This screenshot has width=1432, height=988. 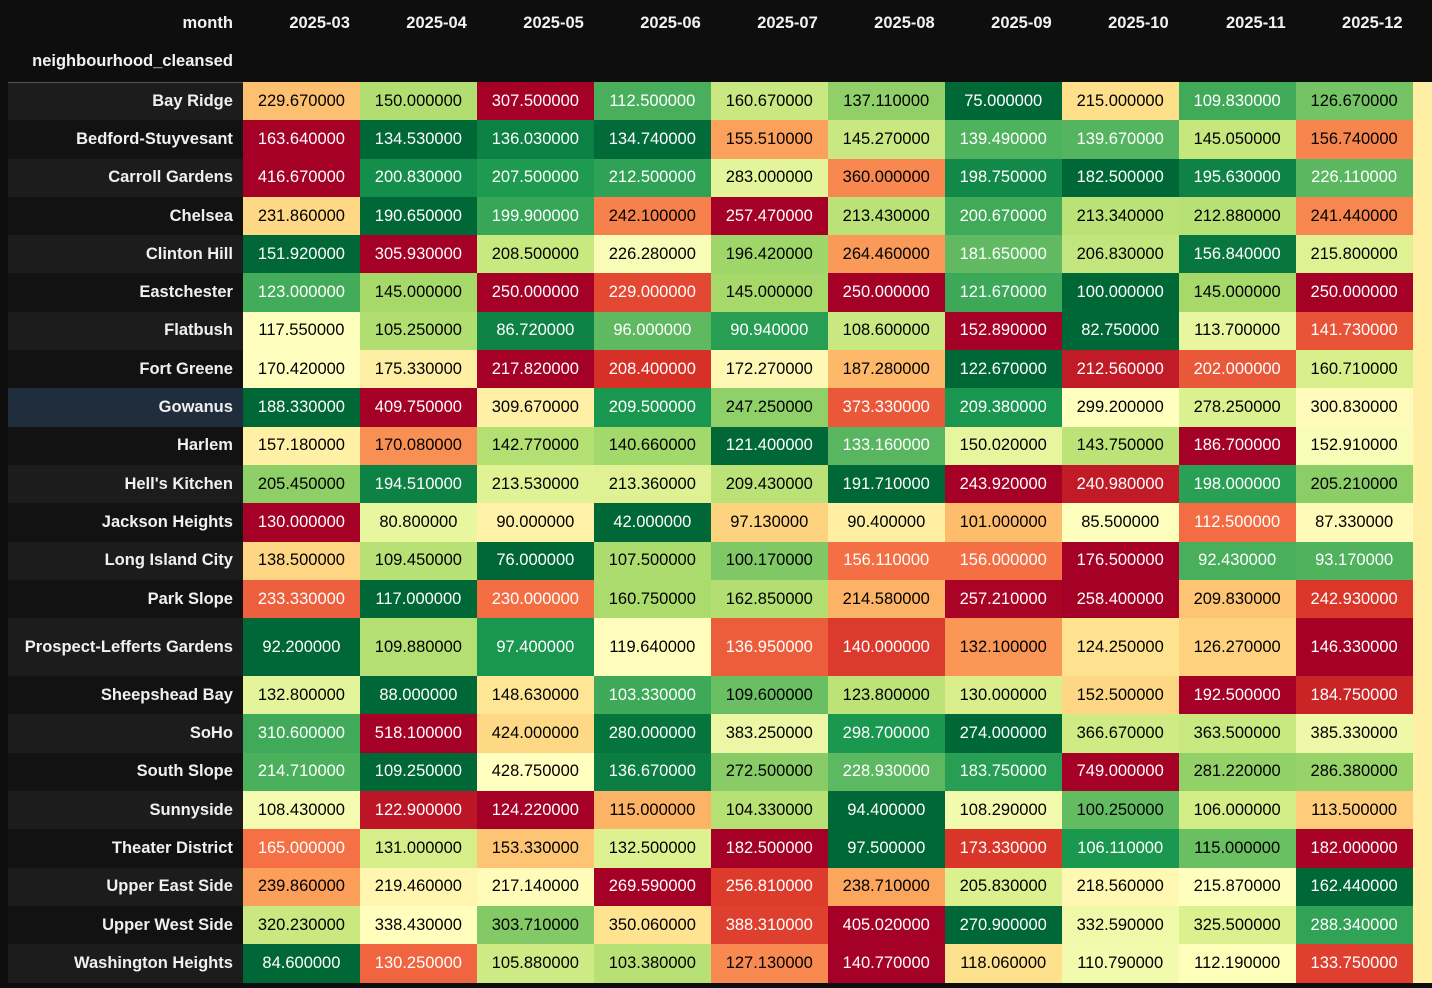 I want to click on table-cell: 325.500000, so click(x=1237, y=925).